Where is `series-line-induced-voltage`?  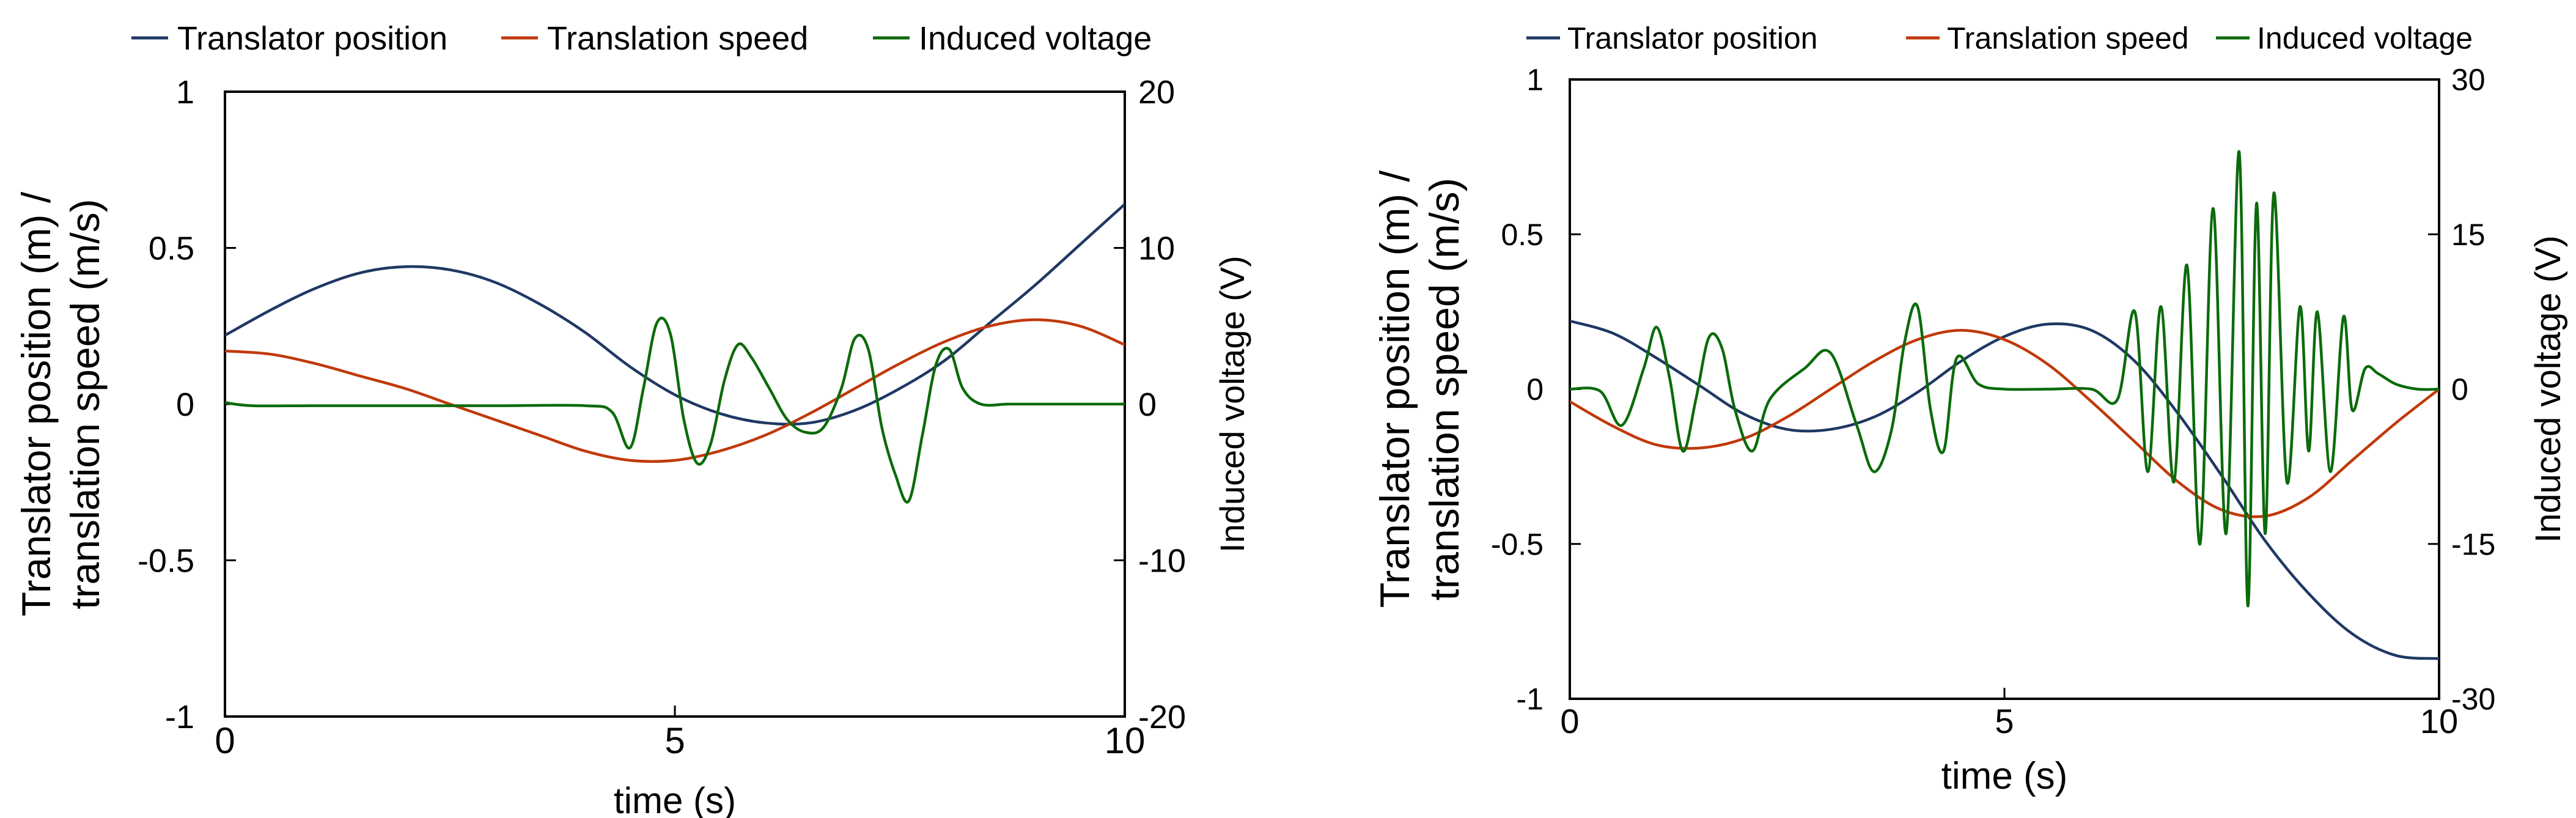 series-line-induced-voltage is located at coordinates (675, 410).